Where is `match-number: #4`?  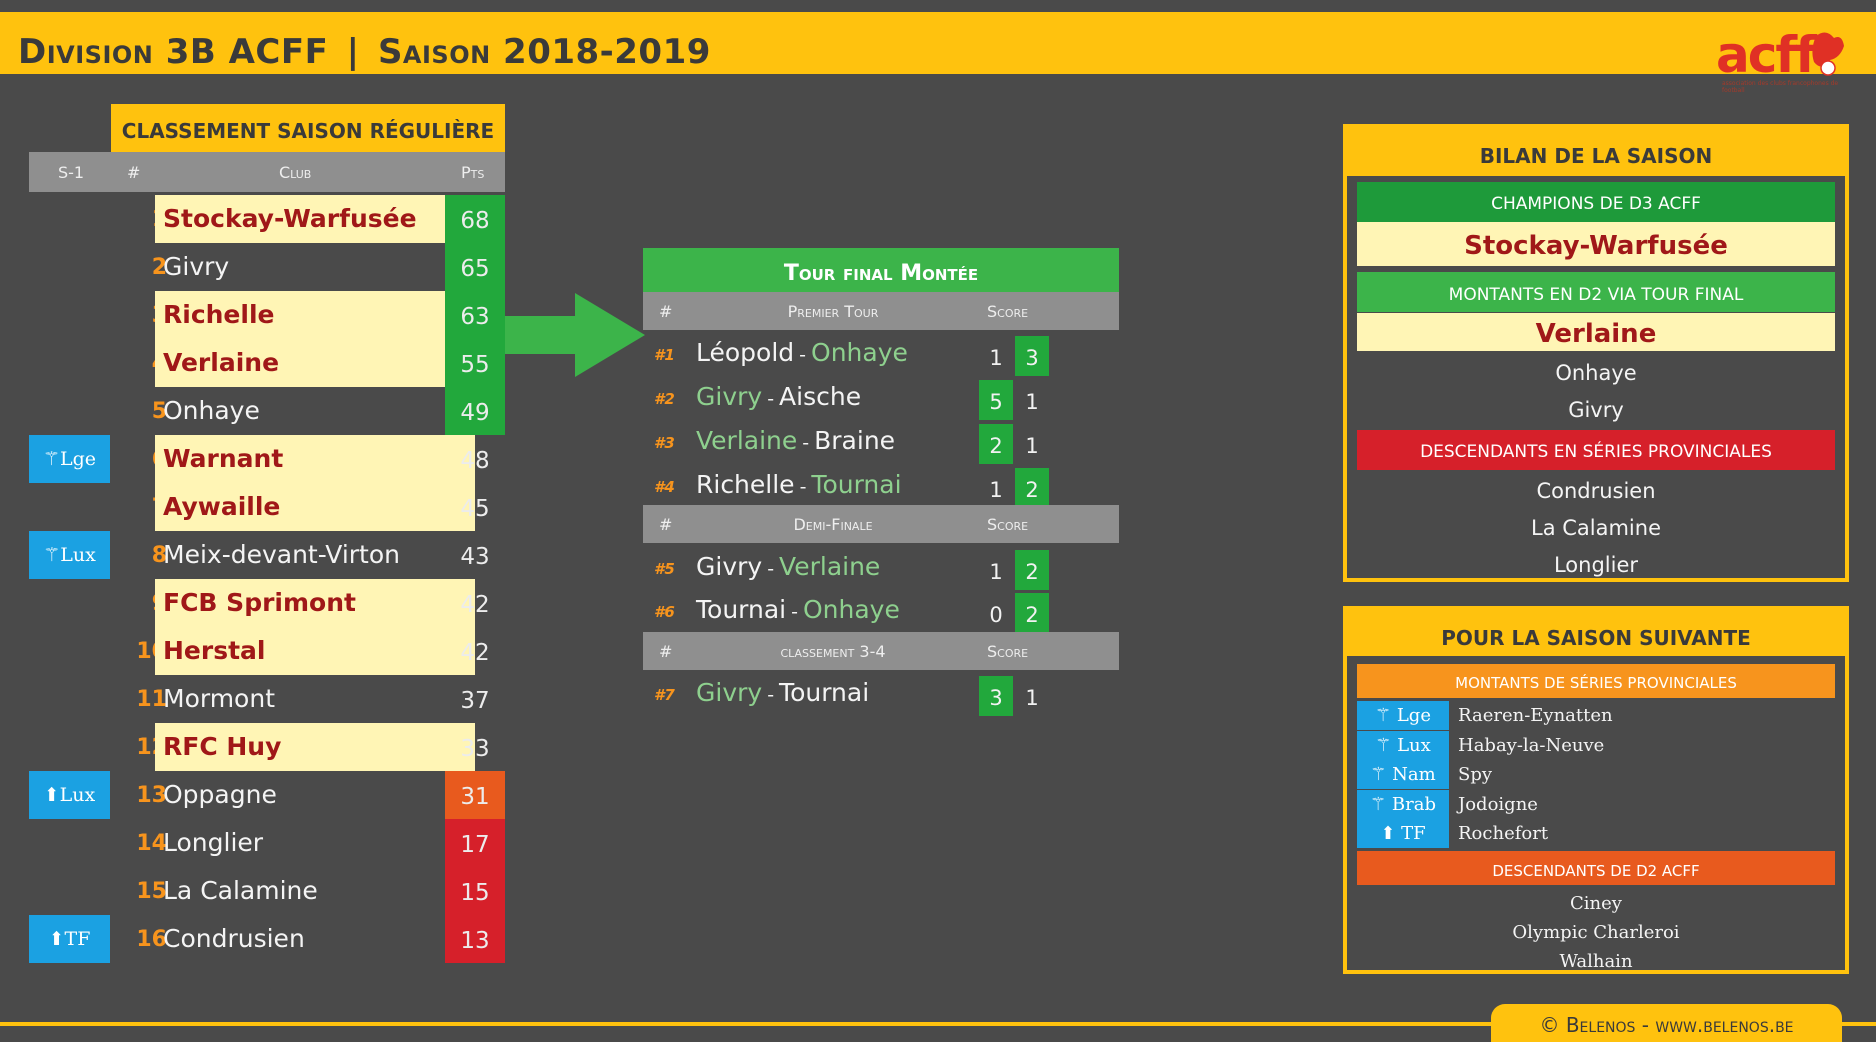
match-number: #4 is located at coordinates (664, 487).